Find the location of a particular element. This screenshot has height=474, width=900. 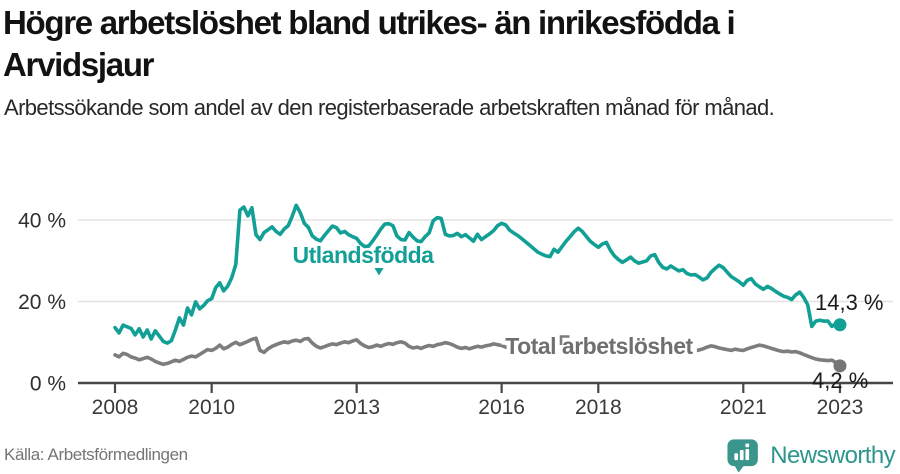

end-value-total: 4,2 % is located at coordinates (840, 380).